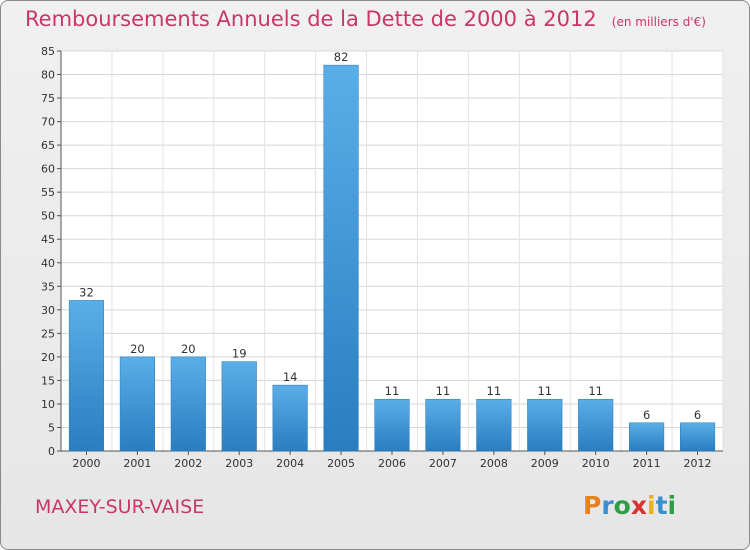 This screenshot has height=550, width=750. What do you see at coordinates (646, 415) in the screenshot?
I see `value-label-2011: 6` at bounding box center [646, 415].